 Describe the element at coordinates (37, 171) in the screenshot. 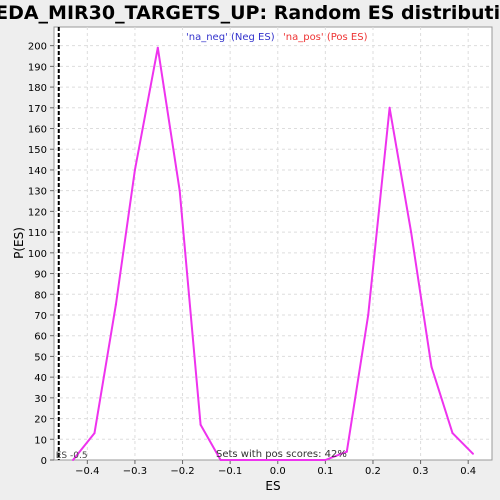

I see `y-tick-label: 140` at that location.